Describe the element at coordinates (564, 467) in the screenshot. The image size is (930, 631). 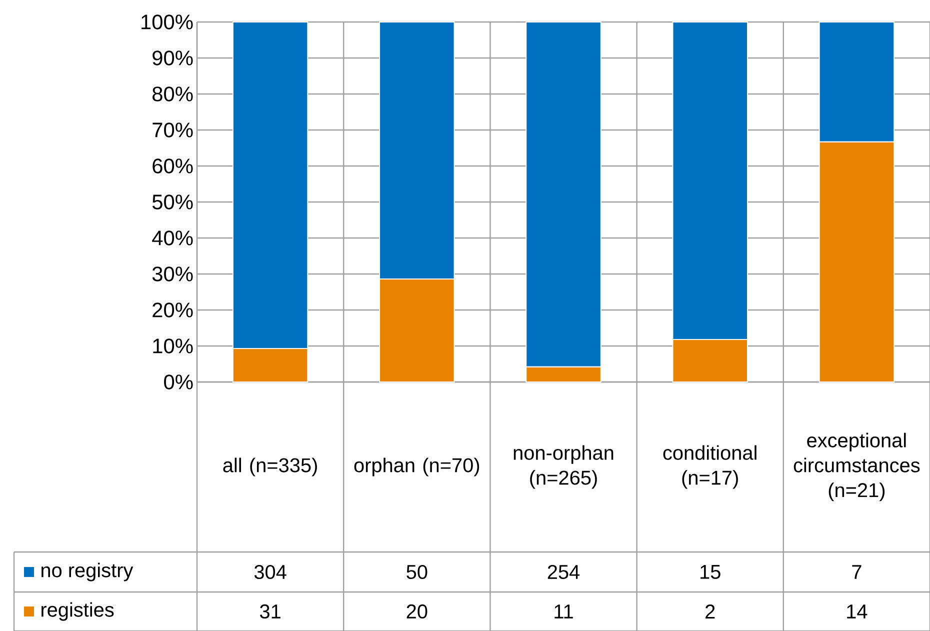
I see `x-tick-label: non-orphan (n=265)` at that location.